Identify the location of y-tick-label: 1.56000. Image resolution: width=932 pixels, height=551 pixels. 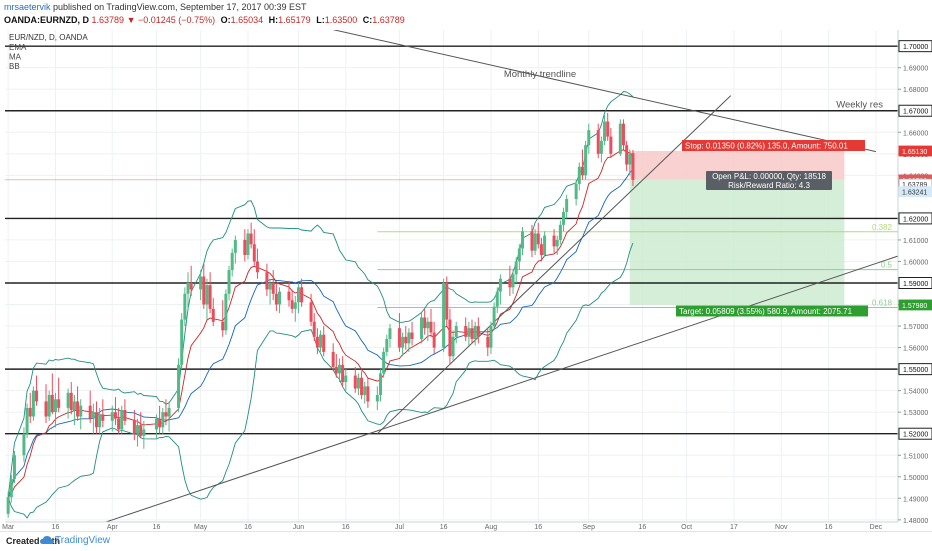
(915, 349).